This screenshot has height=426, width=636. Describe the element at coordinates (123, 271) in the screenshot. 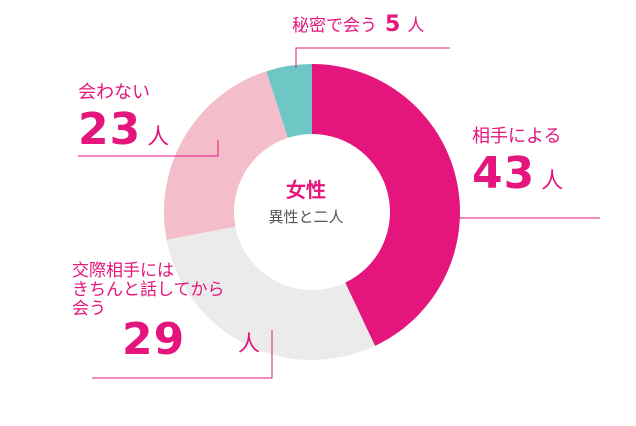

I see `label-talk-line-1: 交際相手には` at that location.